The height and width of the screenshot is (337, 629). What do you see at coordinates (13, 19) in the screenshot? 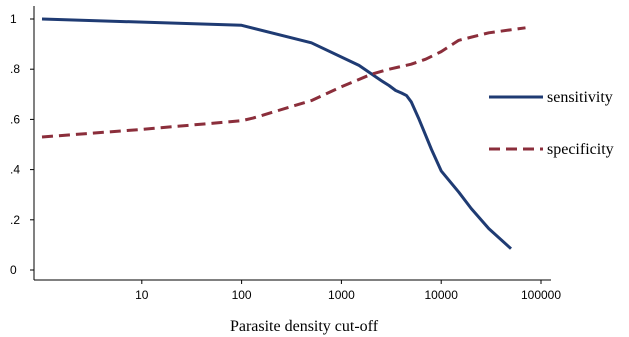
I see `y-tick-label: 1` at bounding box center [13, 19].